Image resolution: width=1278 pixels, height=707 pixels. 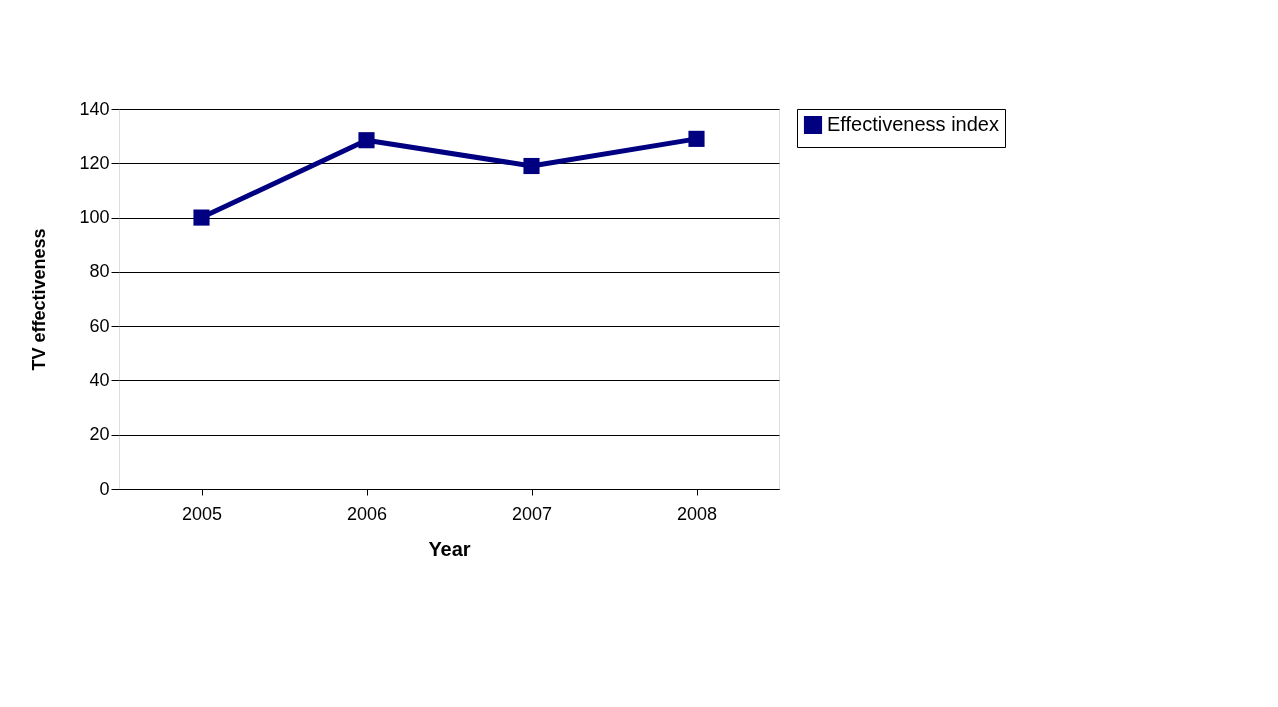 What do you see at coordinates (99, 379) in the screenshot?
I see `y-tick-label: 40` at bounding box center [99, 379].